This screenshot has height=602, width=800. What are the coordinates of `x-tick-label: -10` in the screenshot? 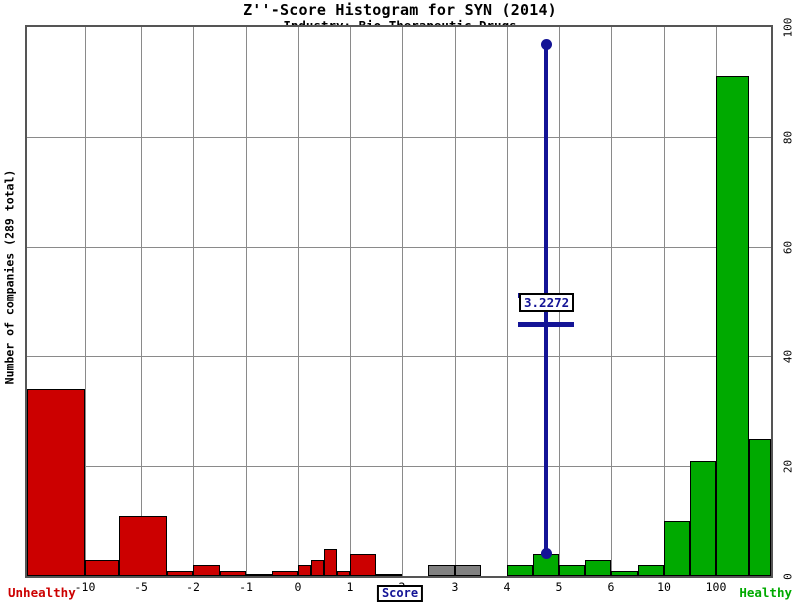 It's located at (85, 587).